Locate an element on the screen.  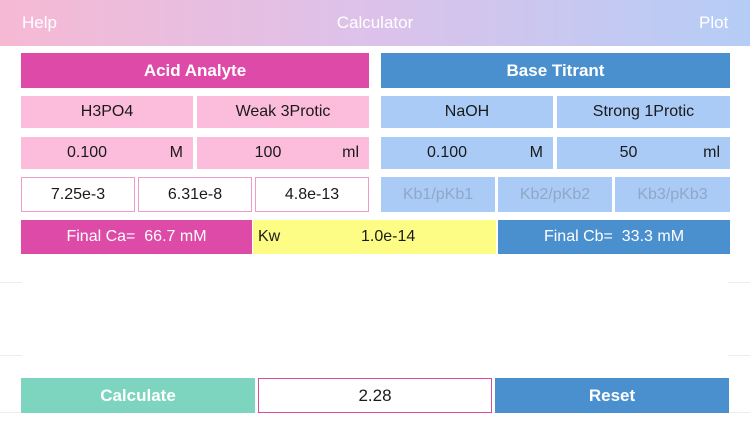
final-ca-display: Final Ca= 66.7 mM is located at coordinates (136, 237).